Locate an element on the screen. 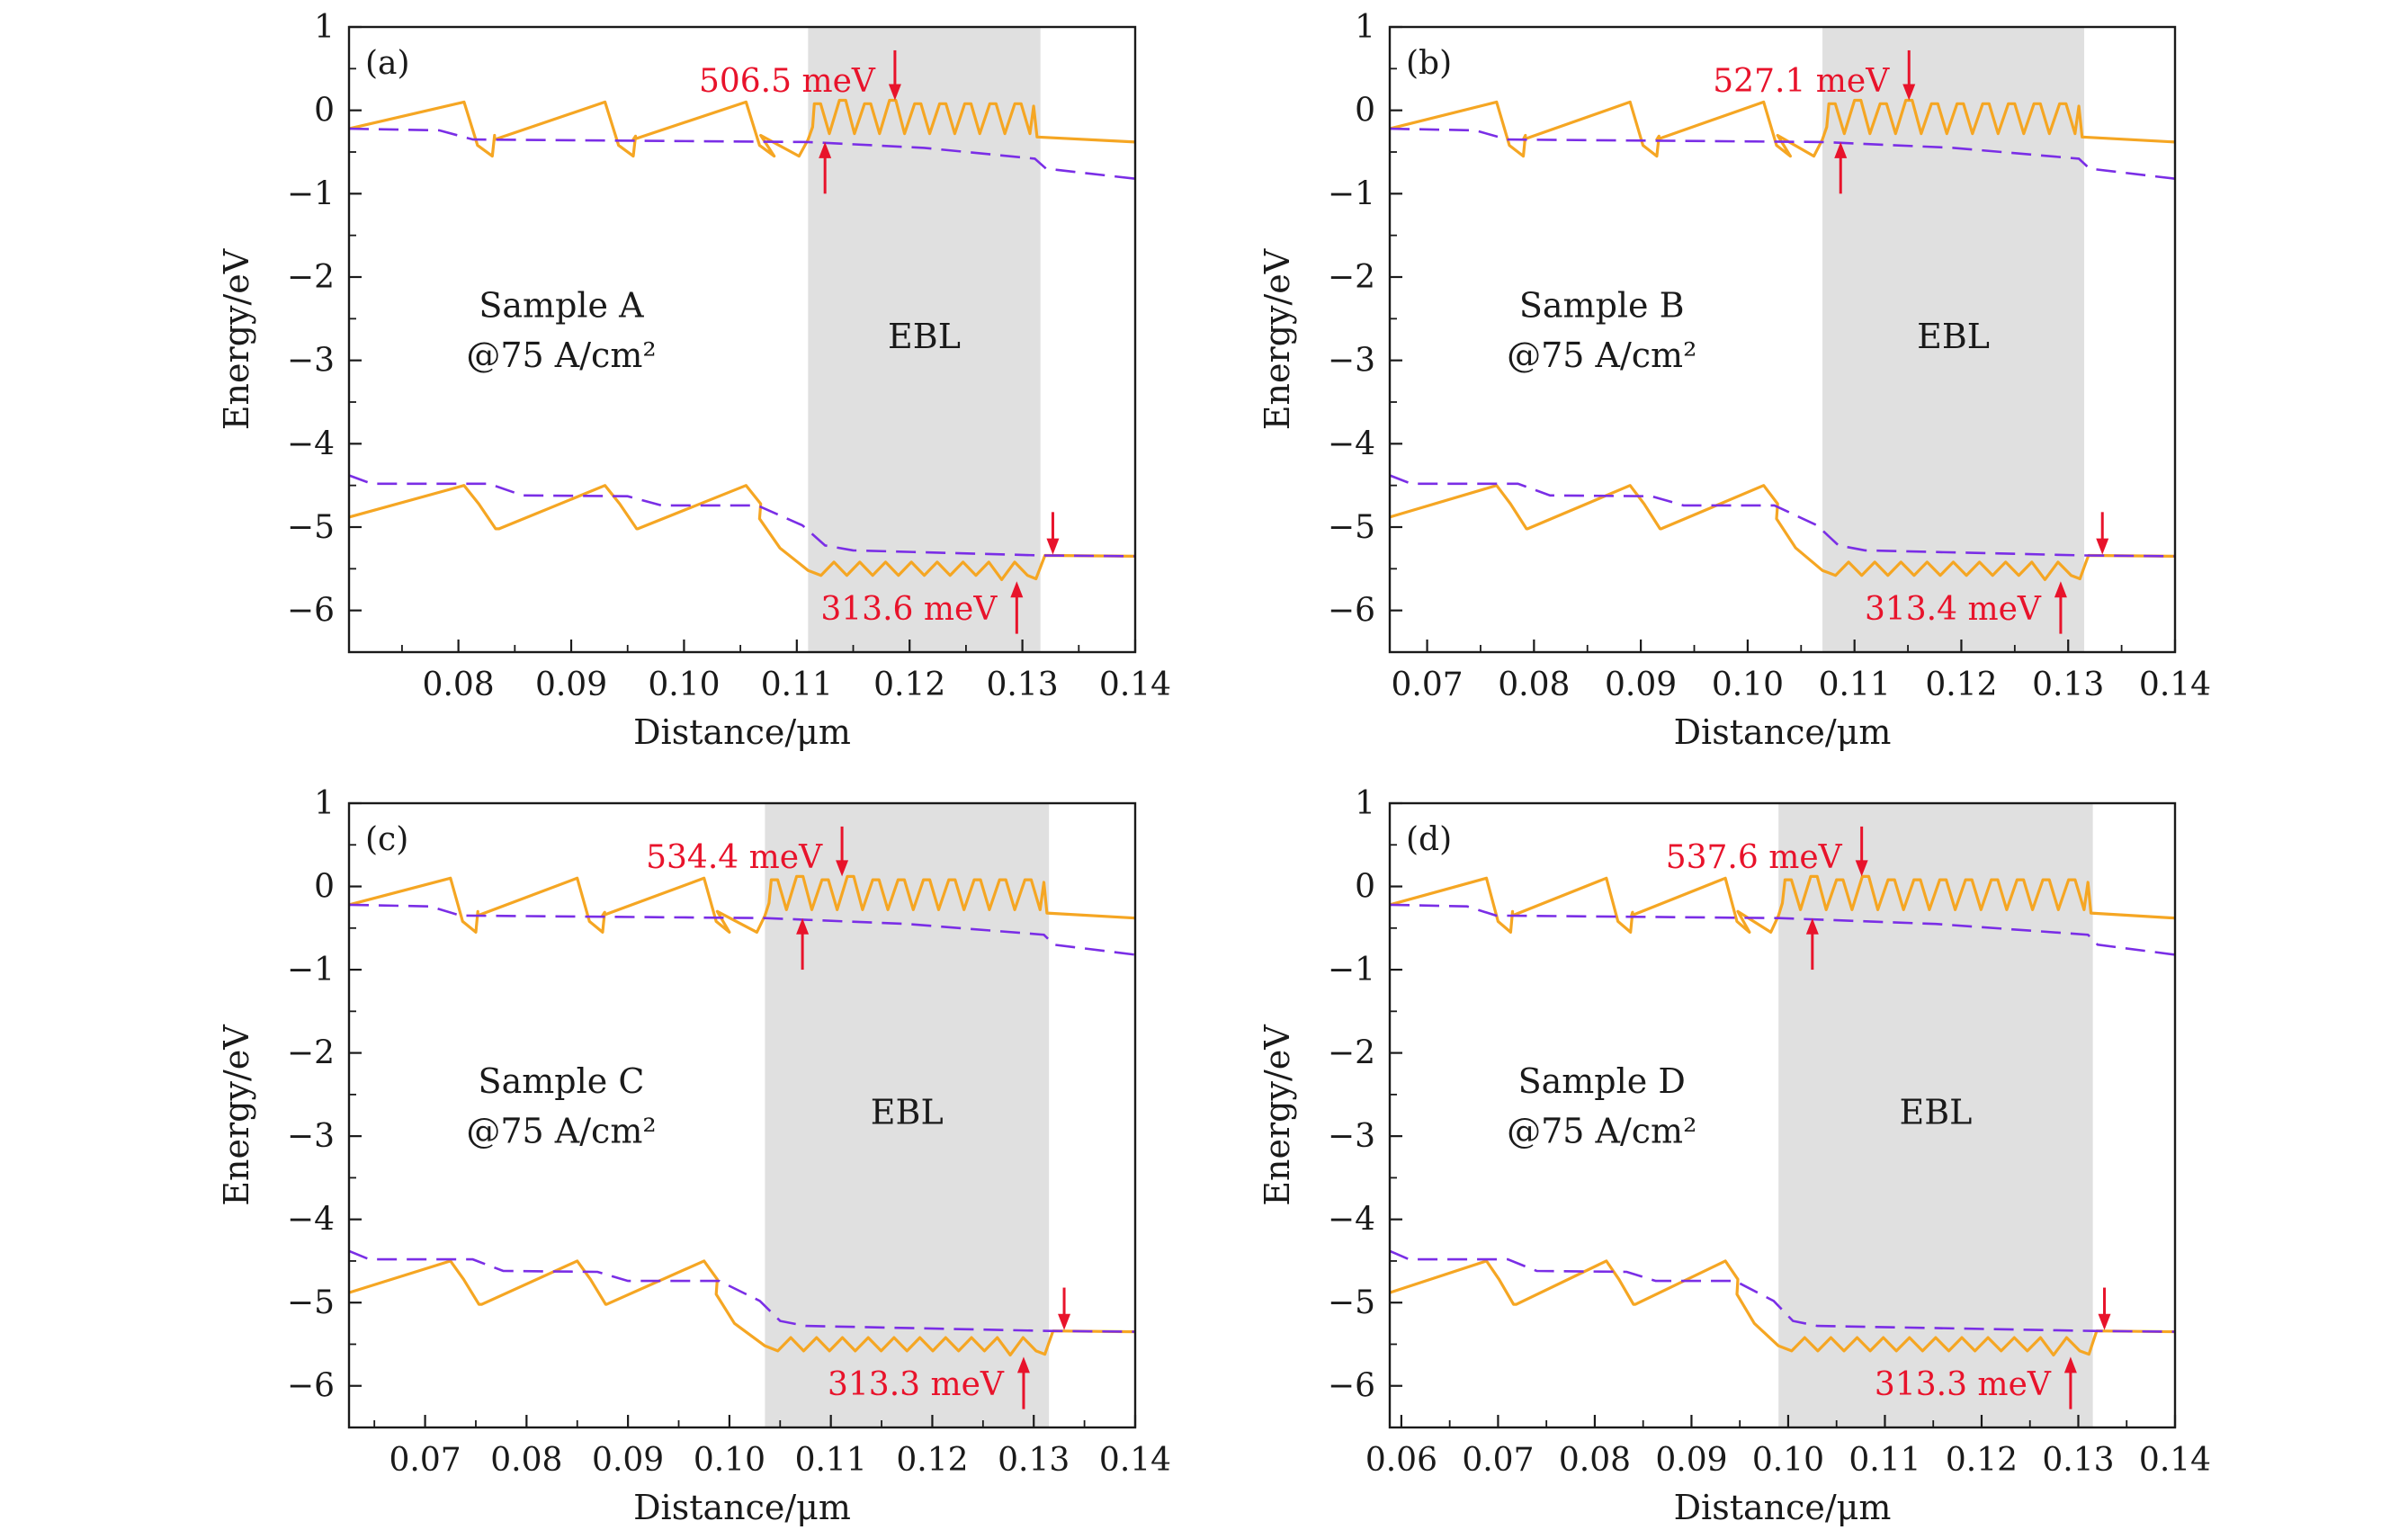 This screenshot has height=1530, width=2408. sample-label: Sample A is located at coordinates (561, 305).